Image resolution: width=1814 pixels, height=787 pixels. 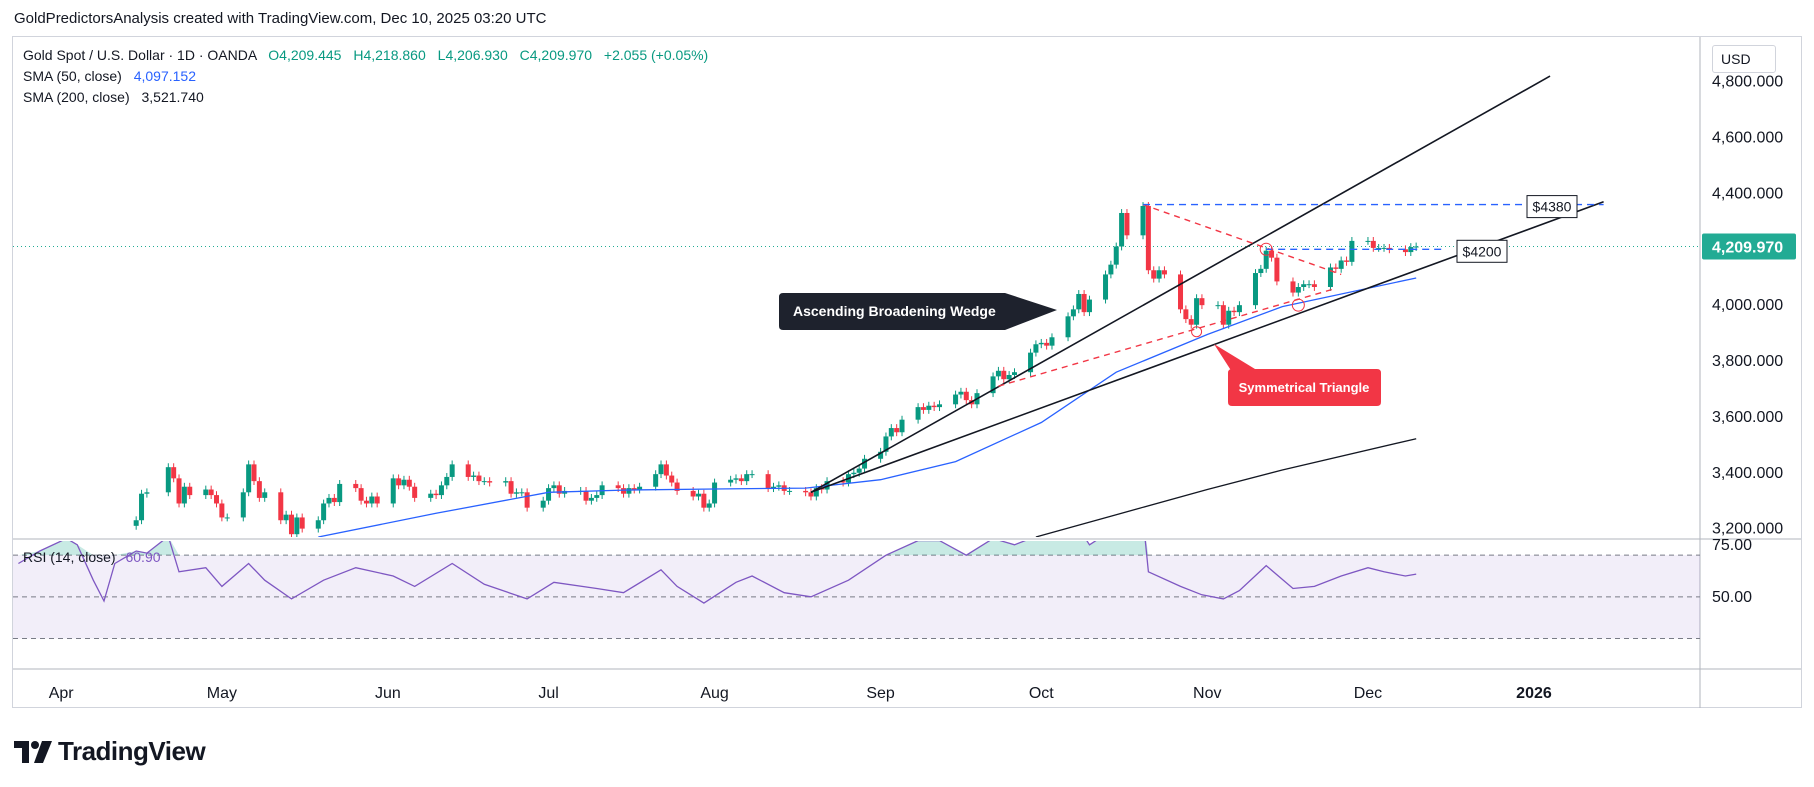 I want to click on pivot-marker, so click(x=1298, y=305).